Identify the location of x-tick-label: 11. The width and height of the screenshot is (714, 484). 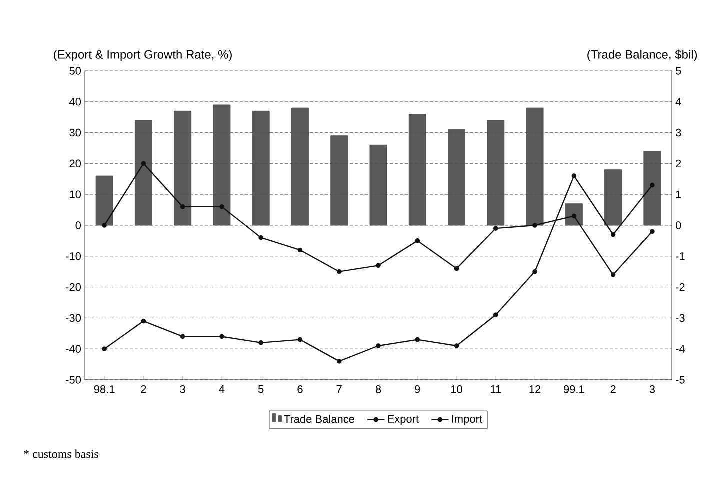
(496, 390).